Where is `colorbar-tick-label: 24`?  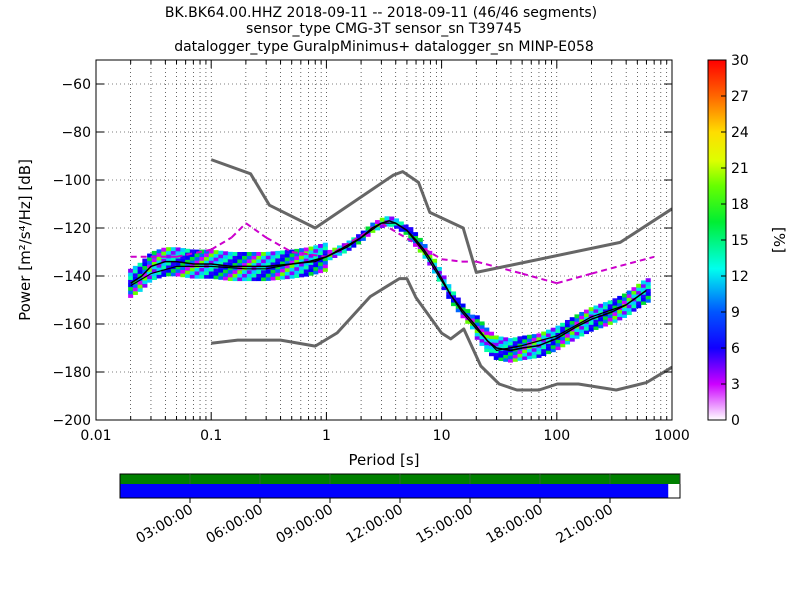
colorbar-tick-label: 24 is located at coordinates (740, 133).